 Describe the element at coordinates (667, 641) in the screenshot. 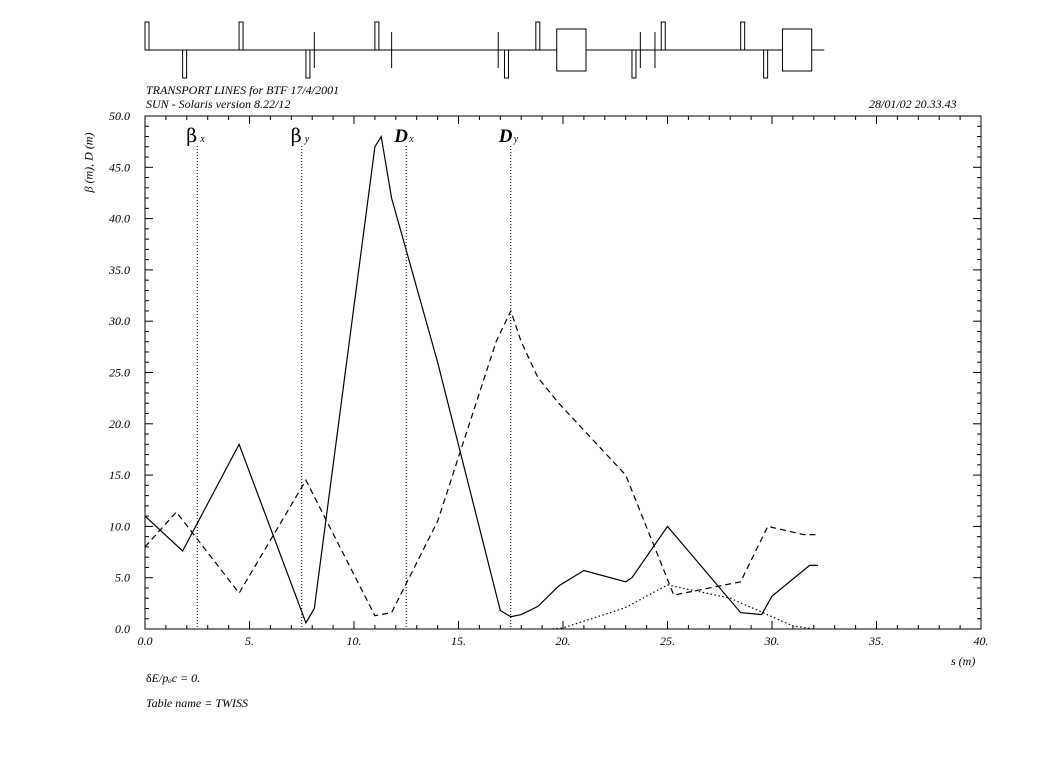

I see `x-tick-label: 25.` at that location.